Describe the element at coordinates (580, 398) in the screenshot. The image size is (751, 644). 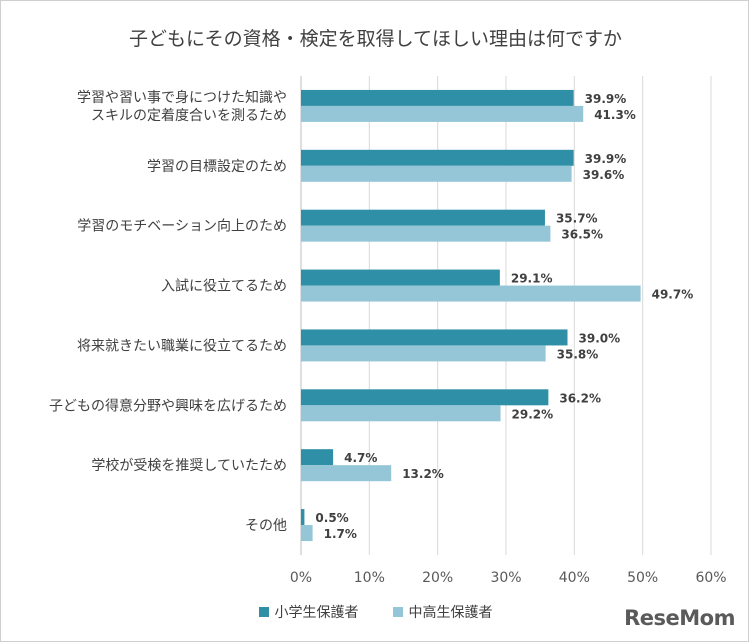
I see `data-label-series-1: 36.2%` at that location.